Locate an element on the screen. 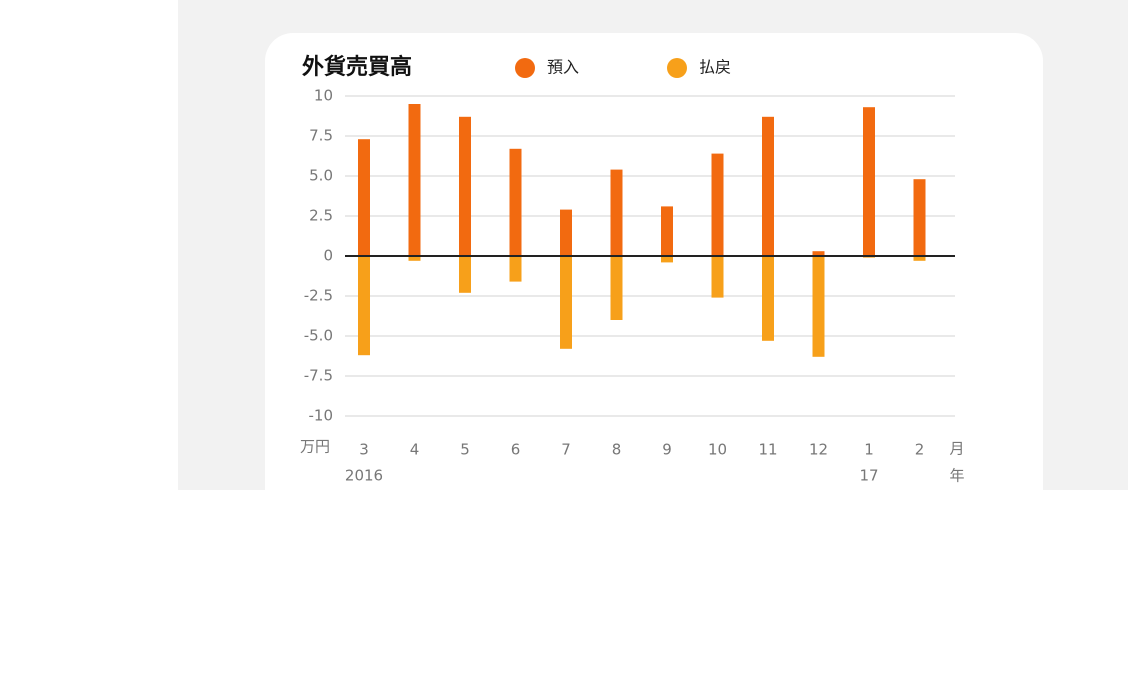 The height and width of the screenshot is (678, 1128). x-tick-label: 2 is located at coordinates (920, 450).